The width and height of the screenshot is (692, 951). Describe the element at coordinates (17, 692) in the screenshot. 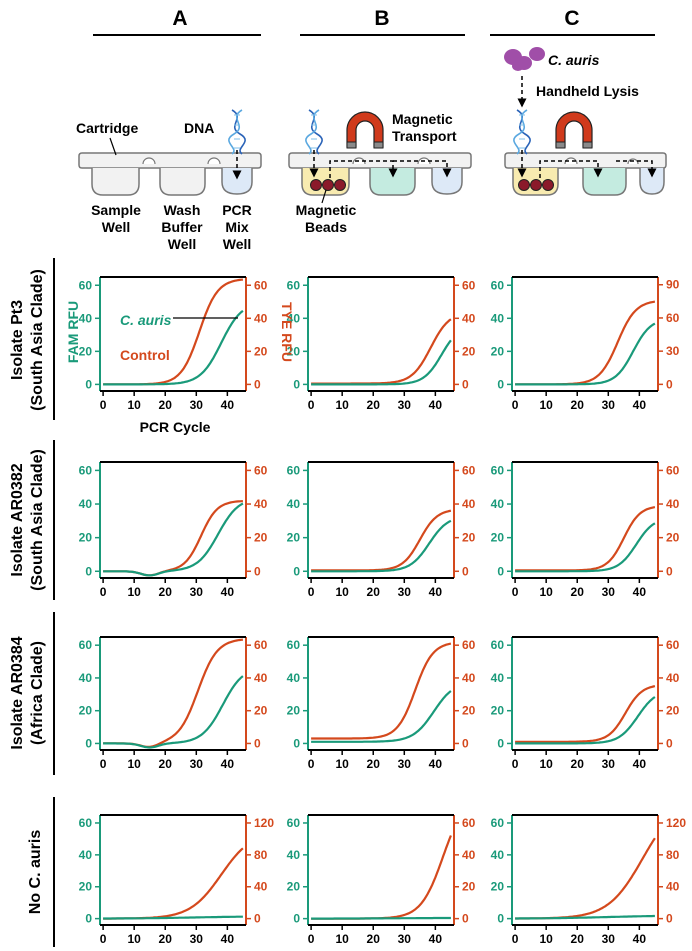

I see `row-label-3-line1: Isolate AR0384` at that location.